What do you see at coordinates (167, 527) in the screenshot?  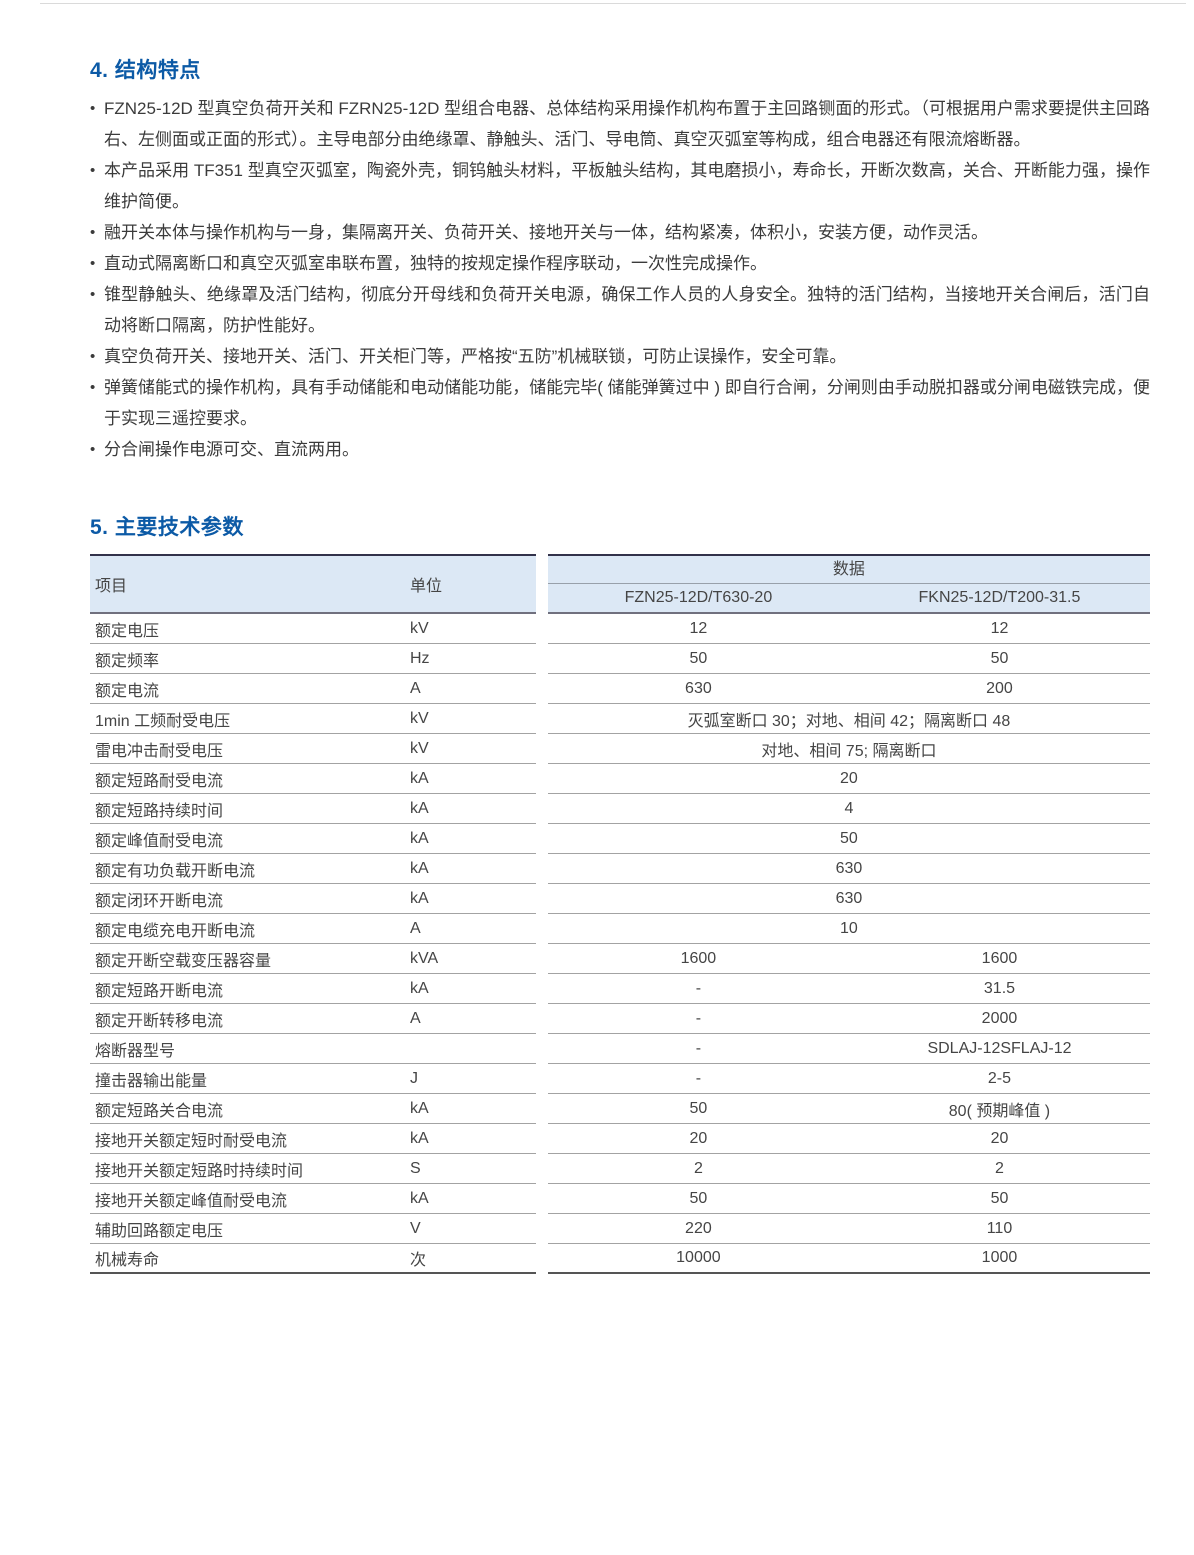 I see `section5-heading: 5. 主要技术参数` at bounding box center [167, 527].